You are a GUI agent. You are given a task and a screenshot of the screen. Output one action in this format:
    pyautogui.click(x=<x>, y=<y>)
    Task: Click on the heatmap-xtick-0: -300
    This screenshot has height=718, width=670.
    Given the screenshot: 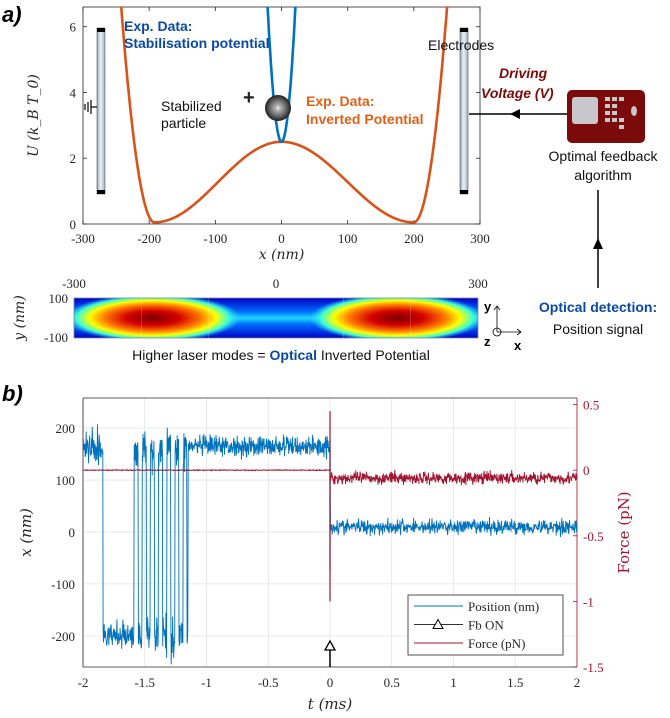 What is the action you would take?
    pyautogui.click(x=74, y=283)
    